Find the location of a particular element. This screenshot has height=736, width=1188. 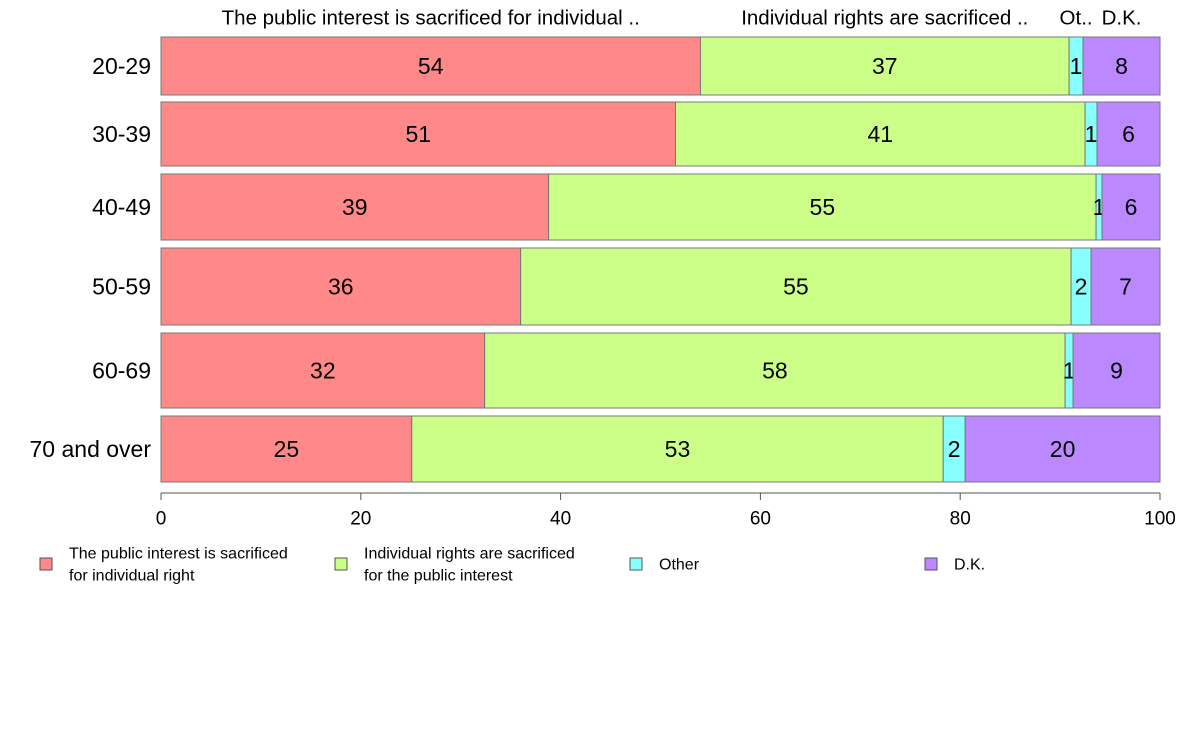

data-label: 58 is located at coordinates (775, 371).